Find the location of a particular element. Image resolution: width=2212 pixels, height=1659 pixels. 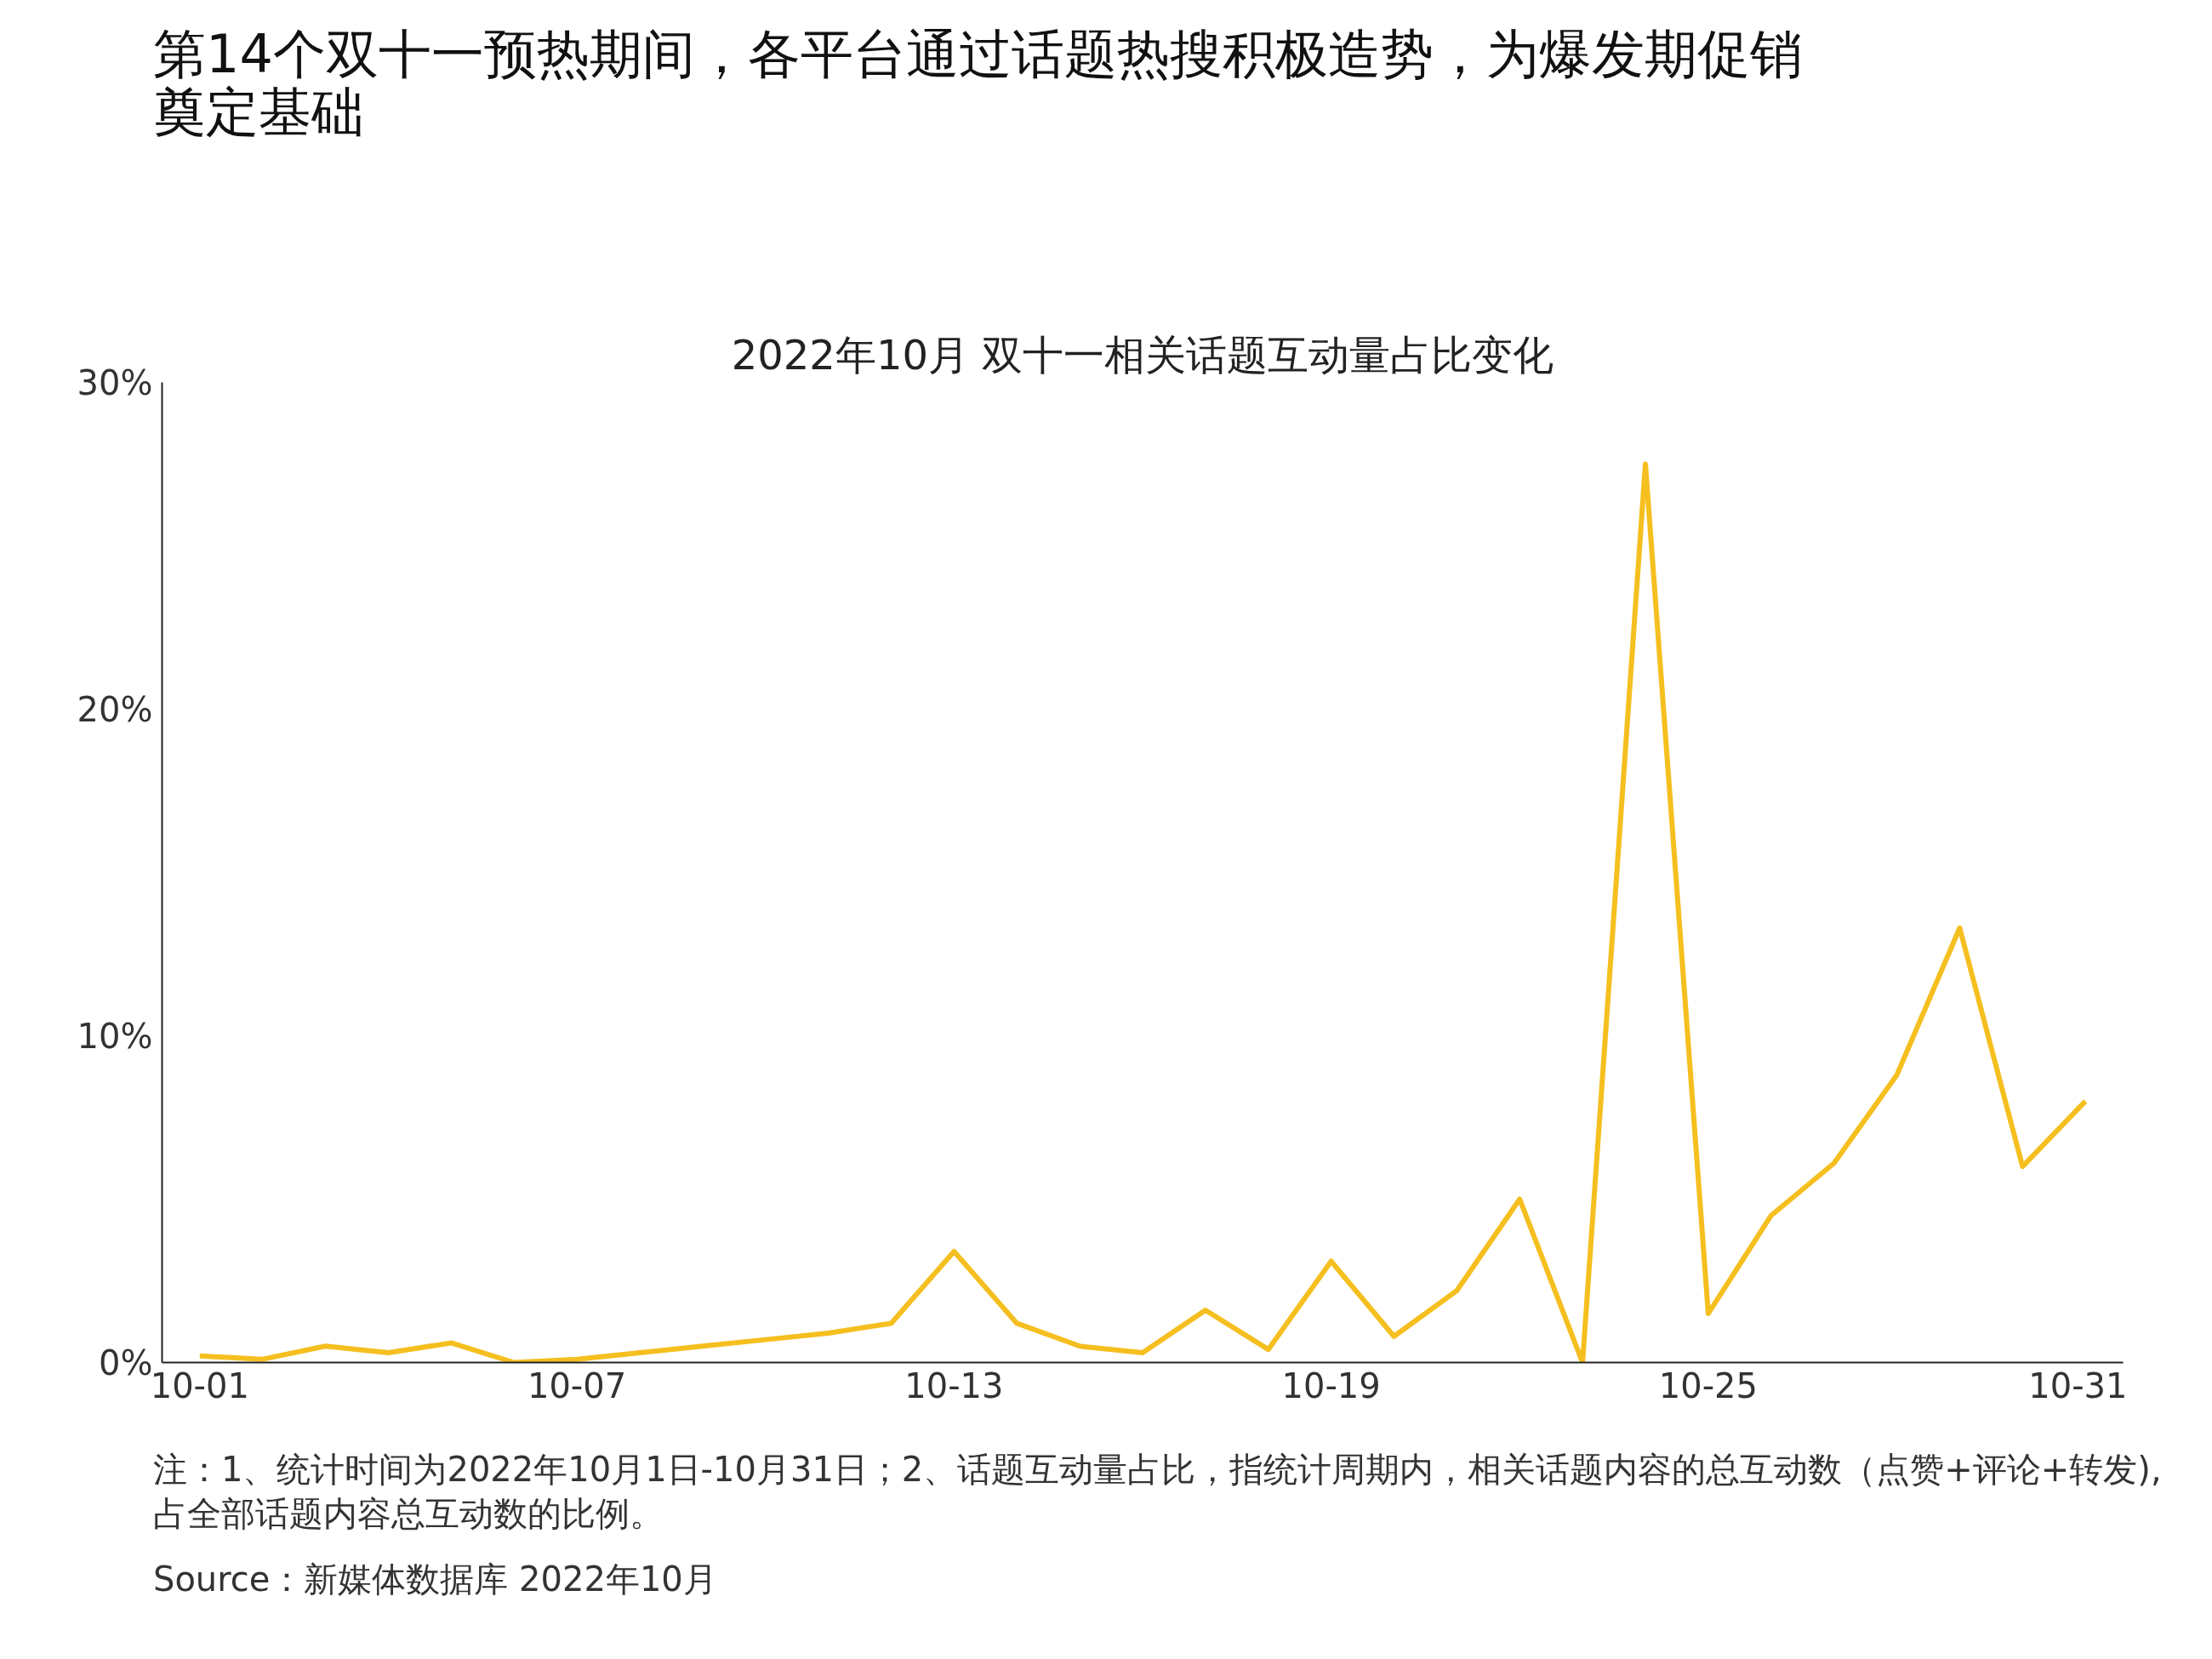

source-note: Source：新媒体数据库 2022年10月 is located at coordinates (435, 1580).